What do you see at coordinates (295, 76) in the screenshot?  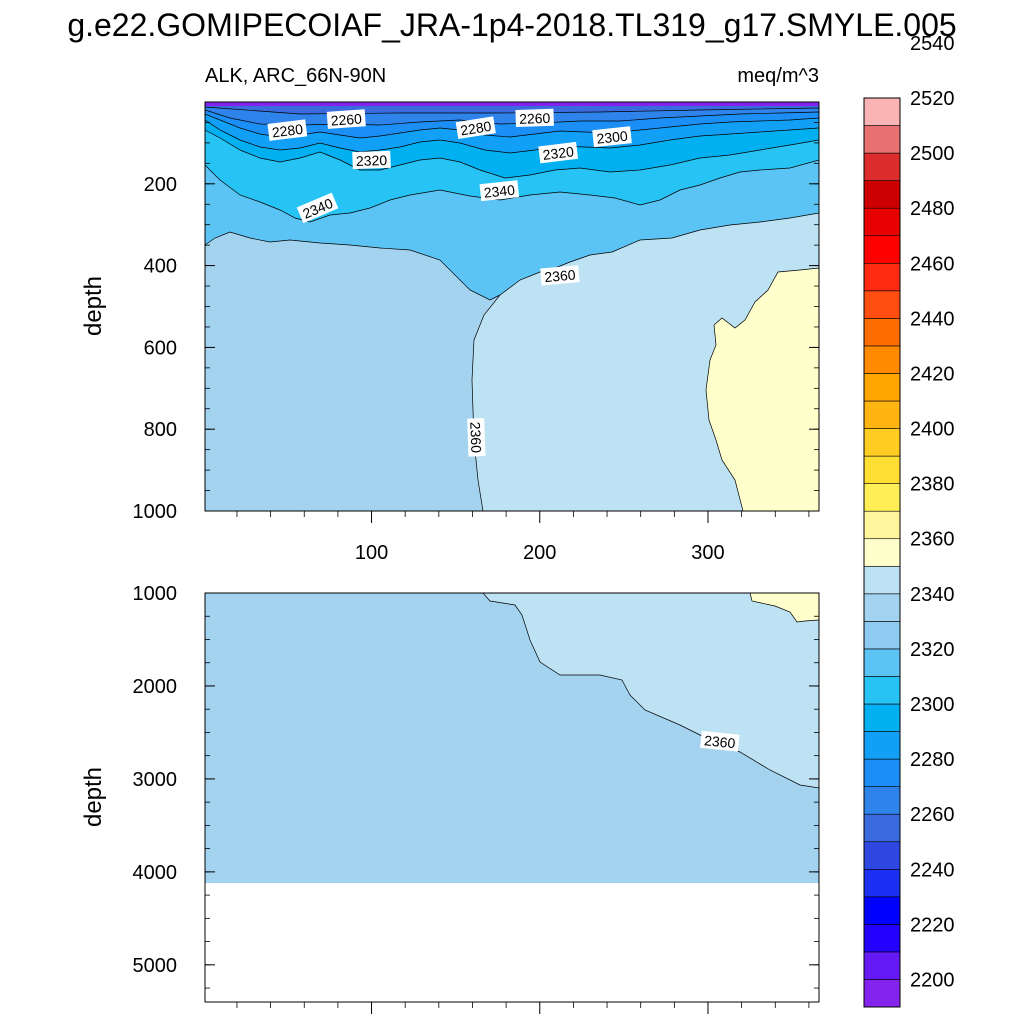 I see `subtitle-left: ALK, ARC_66N-90N` at bounding box center [295, 76].